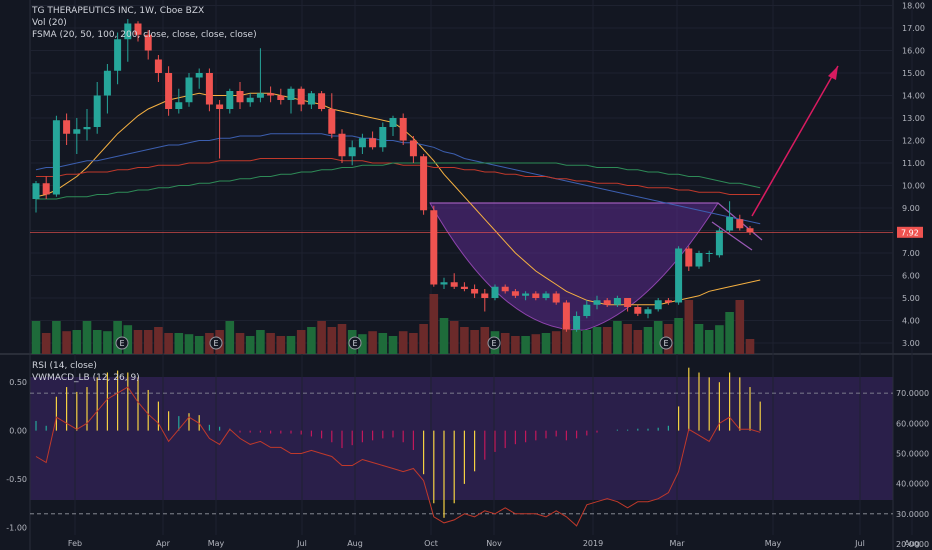 The image size is (932, 550). Describe the element at coordinates (118, 11) in the screenshot. I see `symbol-title: TG THERAPEUTICS INC, 1W, Cboe BZX` at that location.